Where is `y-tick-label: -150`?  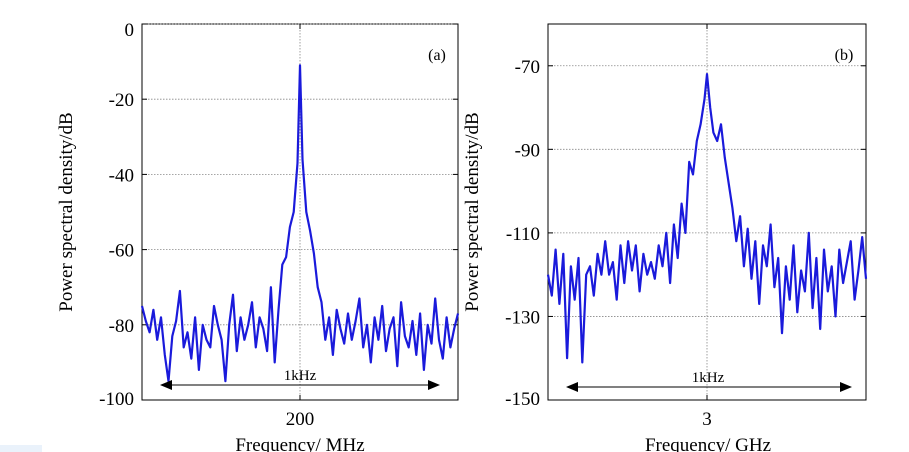 y-tick-label: -150 is located at coordinates (522, 399).